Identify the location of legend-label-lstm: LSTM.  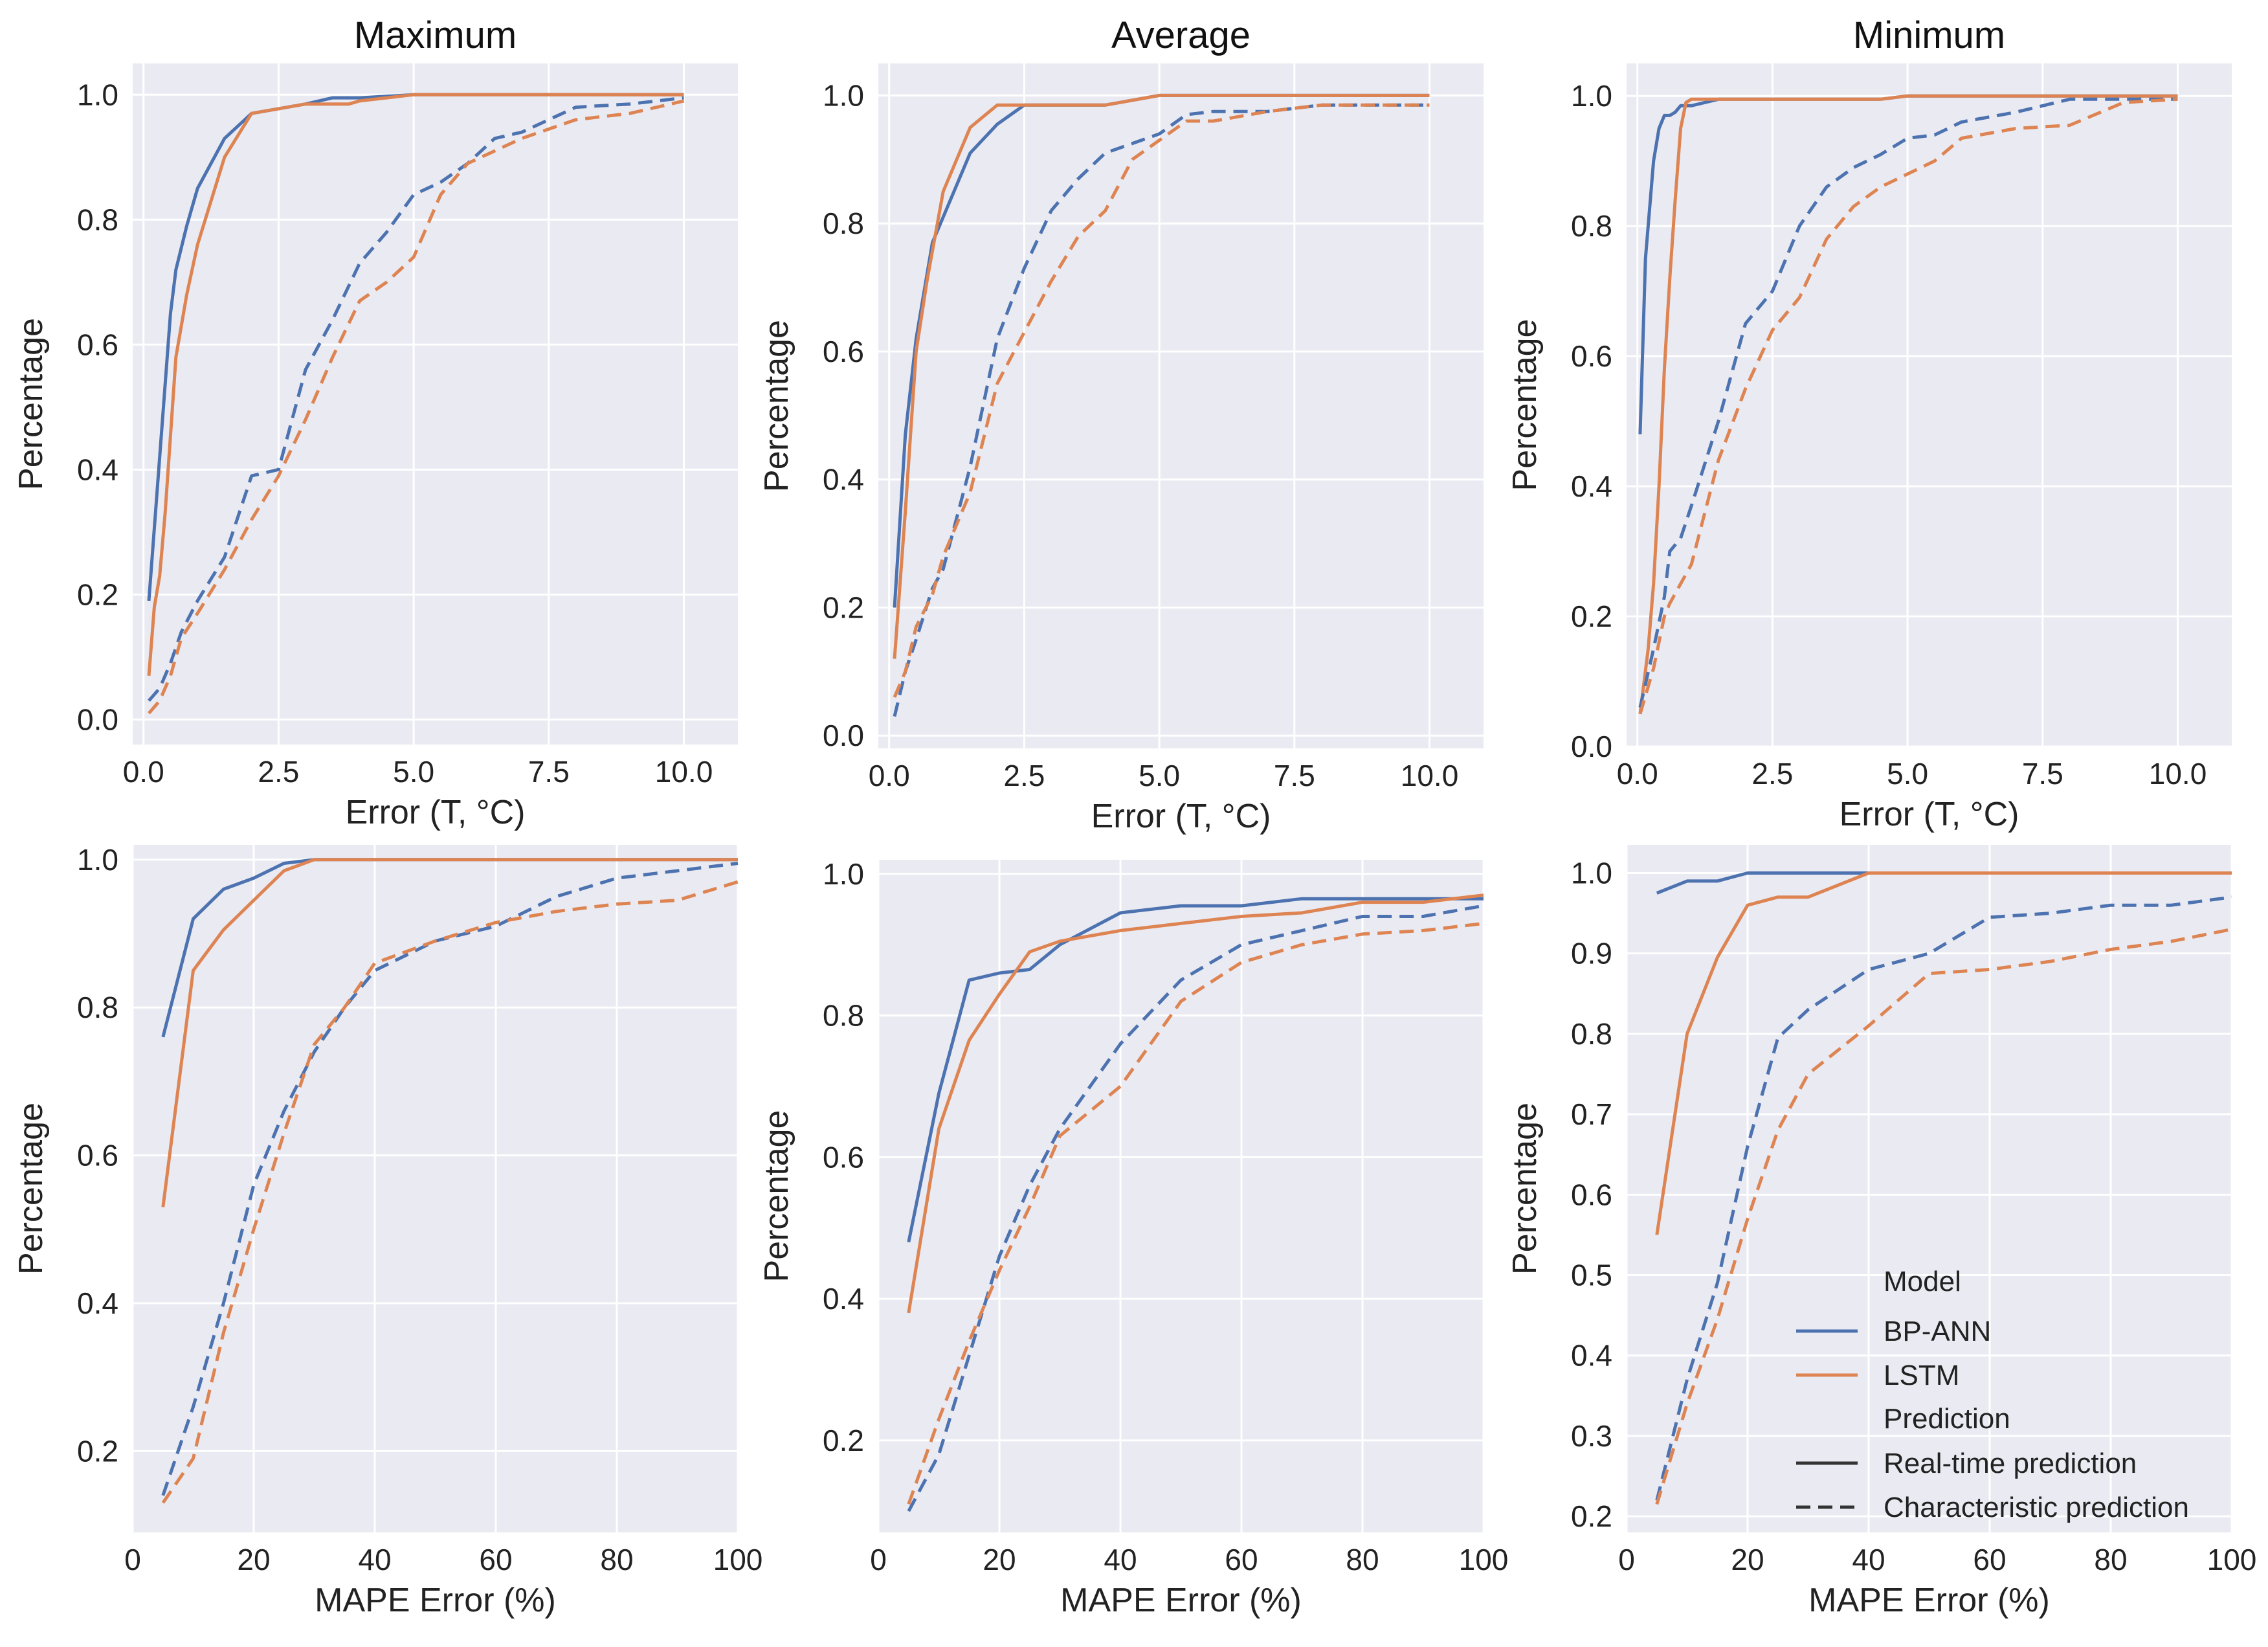
(1921, 1375).